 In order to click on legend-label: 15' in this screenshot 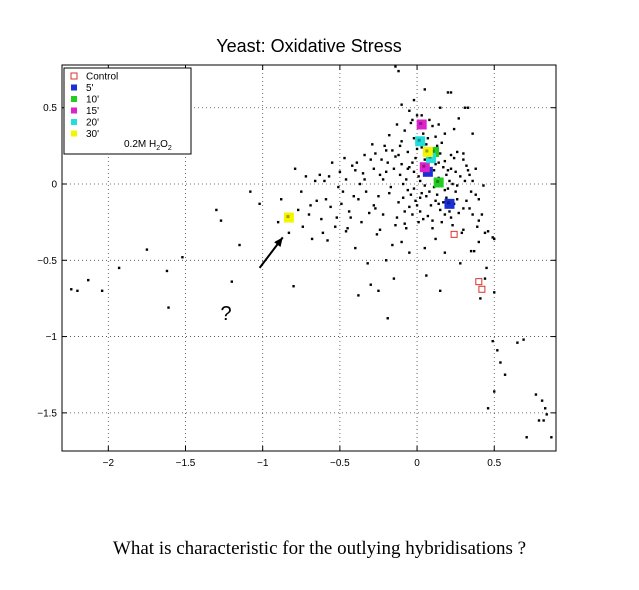, I will do `click(92, 111)`.